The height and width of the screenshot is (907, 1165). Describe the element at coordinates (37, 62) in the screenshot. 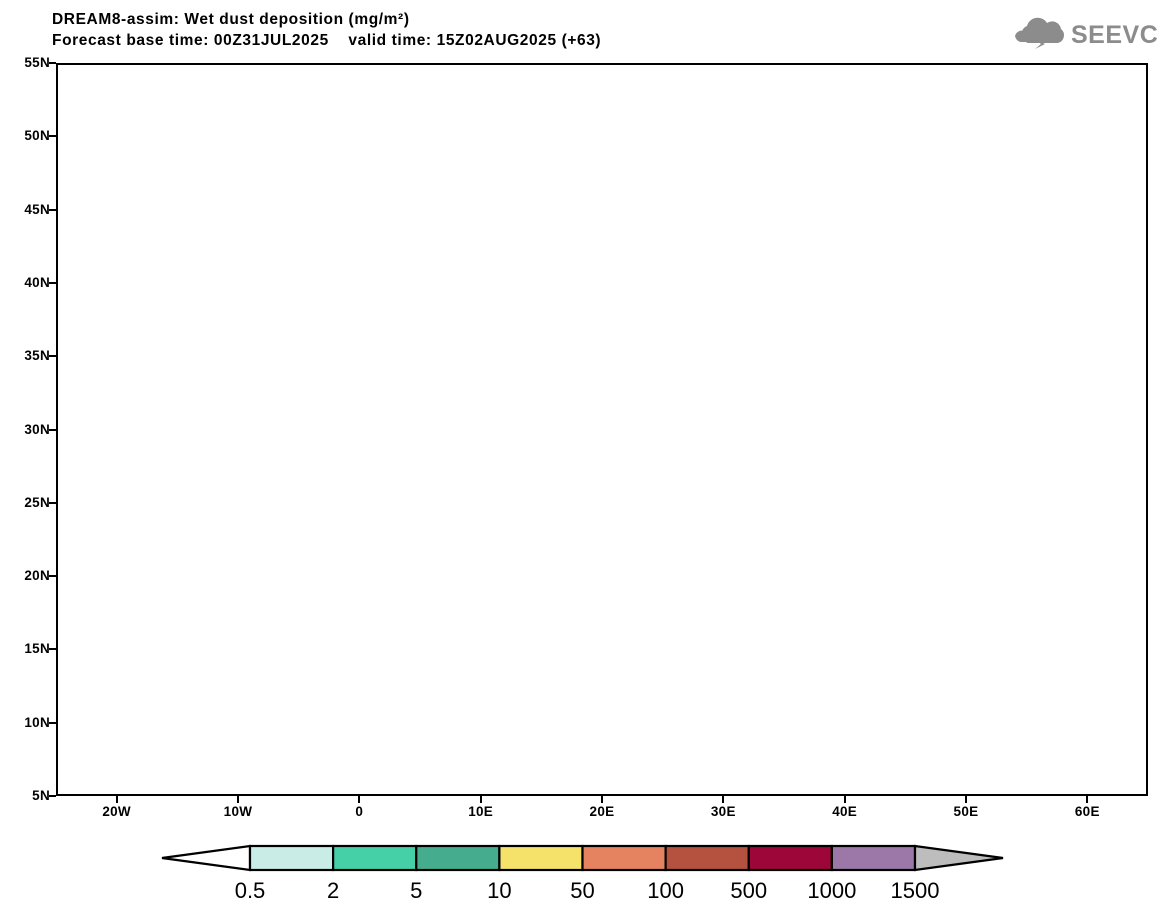

I see `y-axis-label-55N: 55N` at that location.